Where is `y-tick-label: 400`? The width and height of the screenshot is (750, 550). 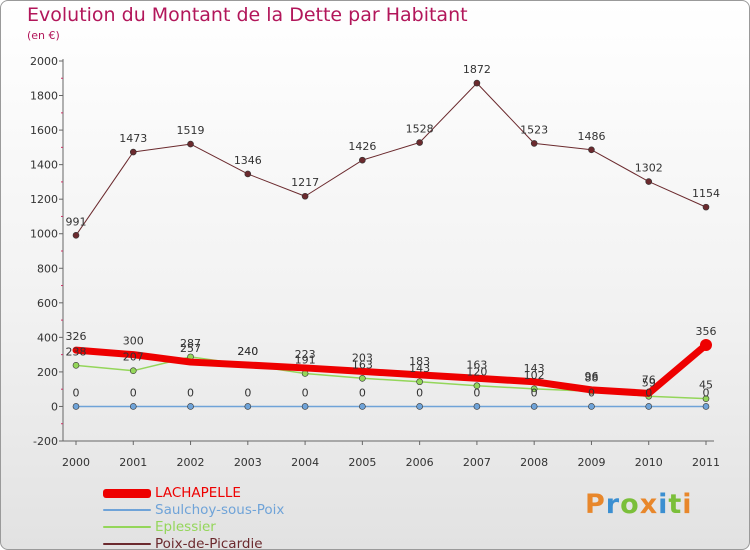 y-tick-label: 400 is located at coordinates (47, 337).